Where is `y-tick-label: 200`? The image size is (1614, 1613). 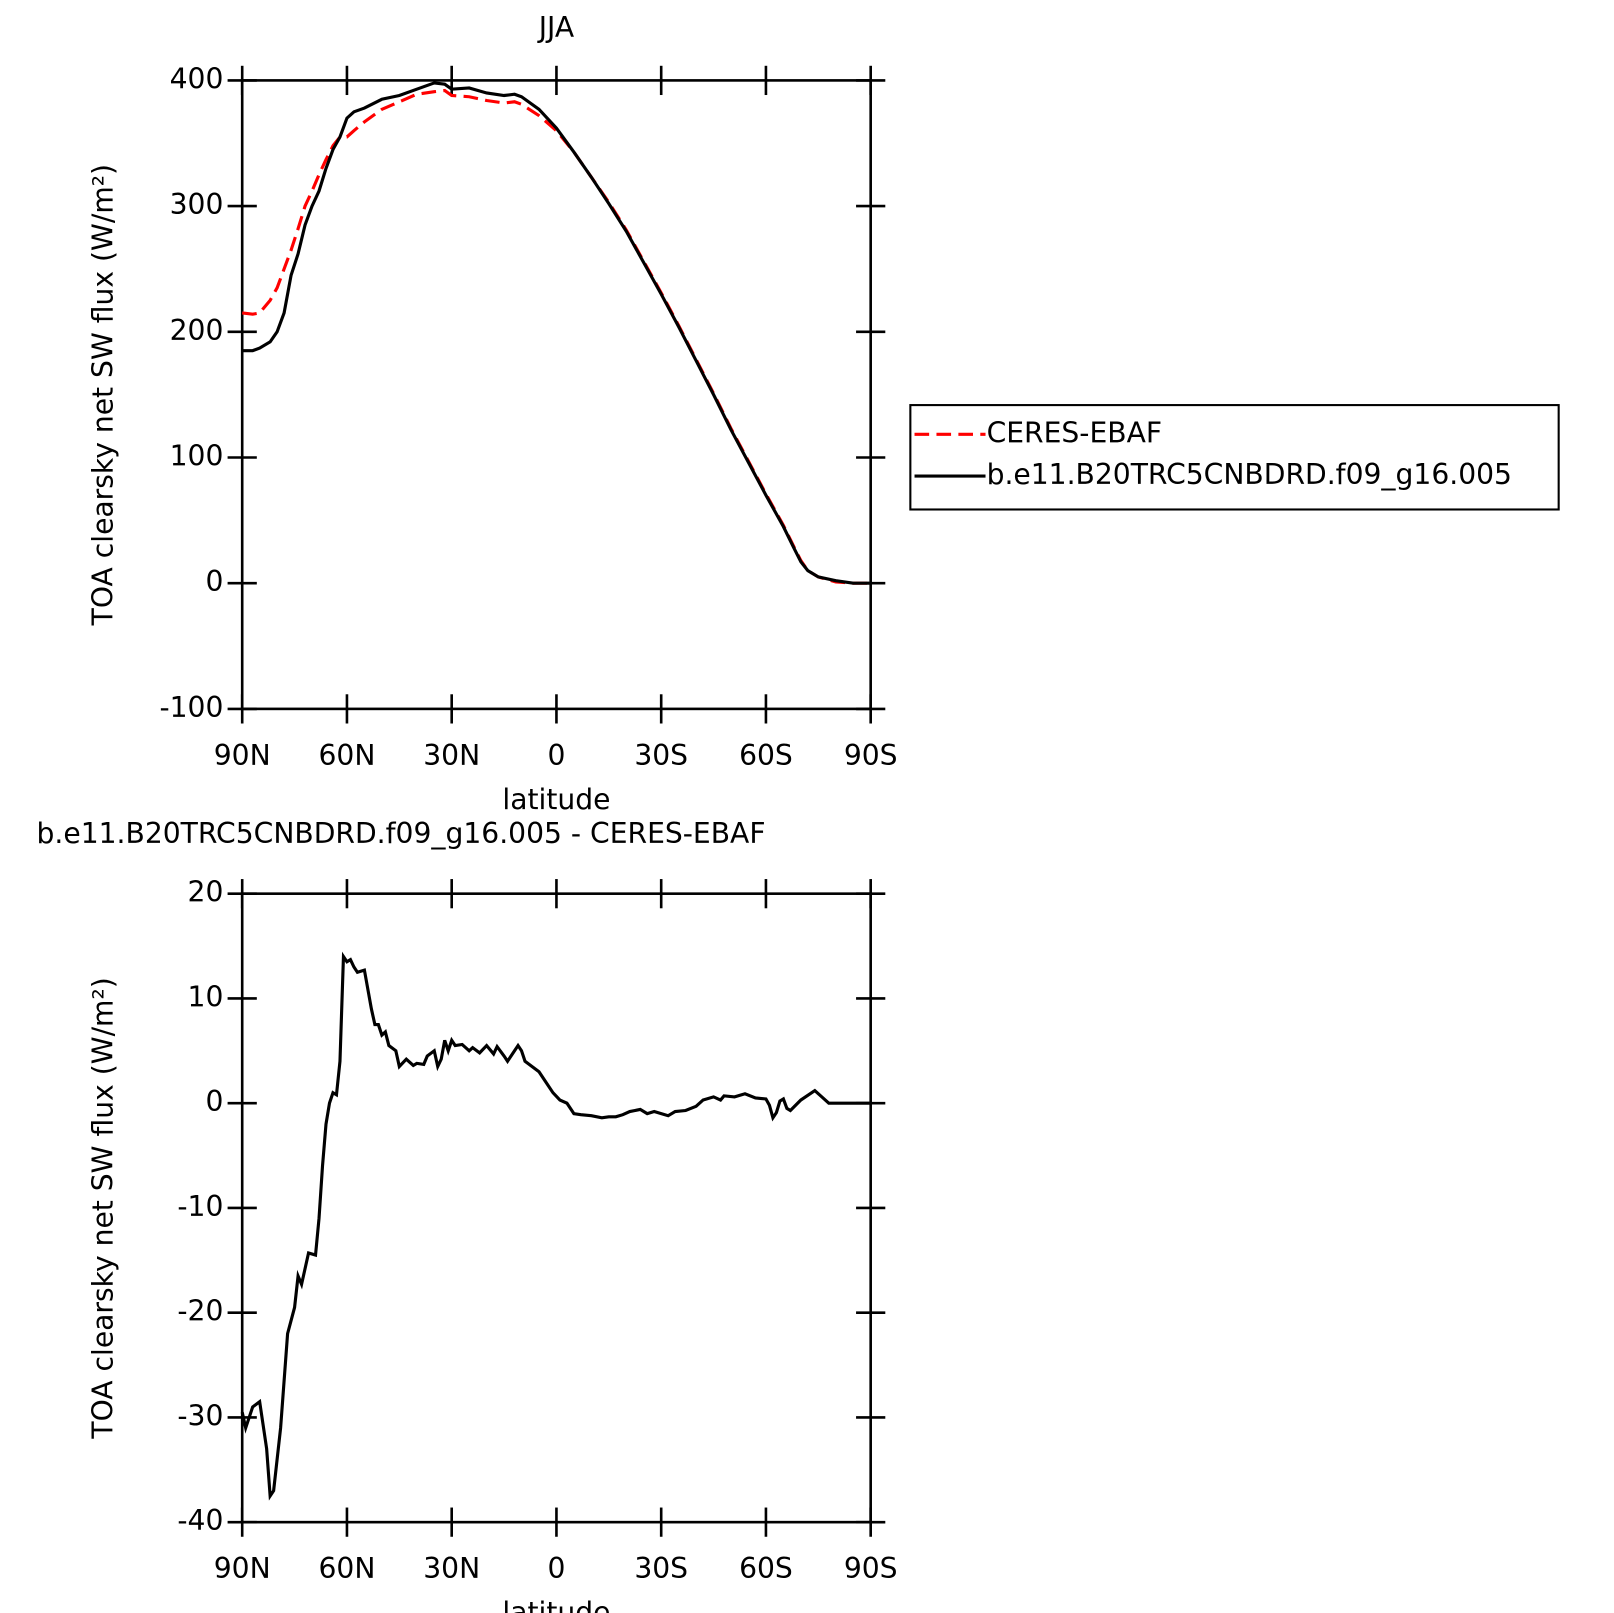
y-tick-label: 200 is located at coordinates (197, 330).